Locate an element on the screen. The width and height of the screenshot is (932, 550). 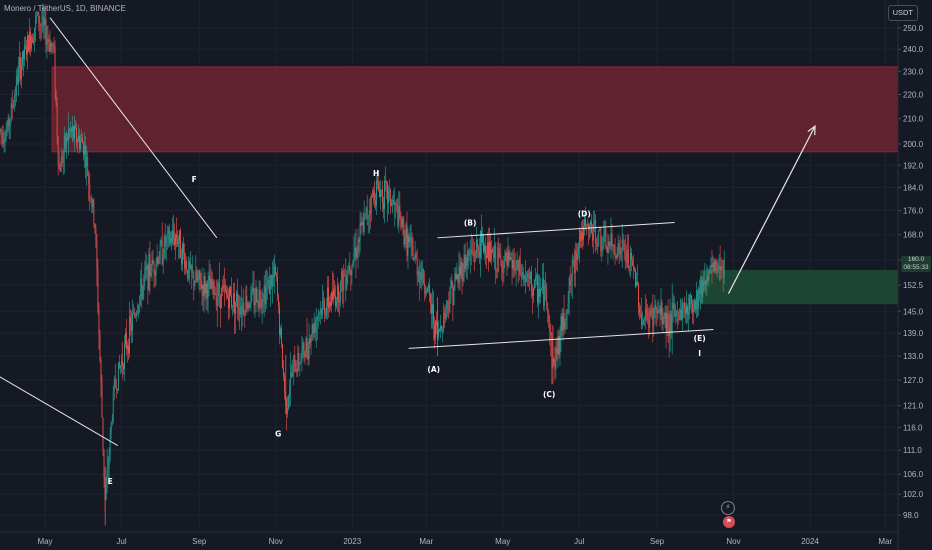
wave-label: (A) is located at coordinates (433, 369).